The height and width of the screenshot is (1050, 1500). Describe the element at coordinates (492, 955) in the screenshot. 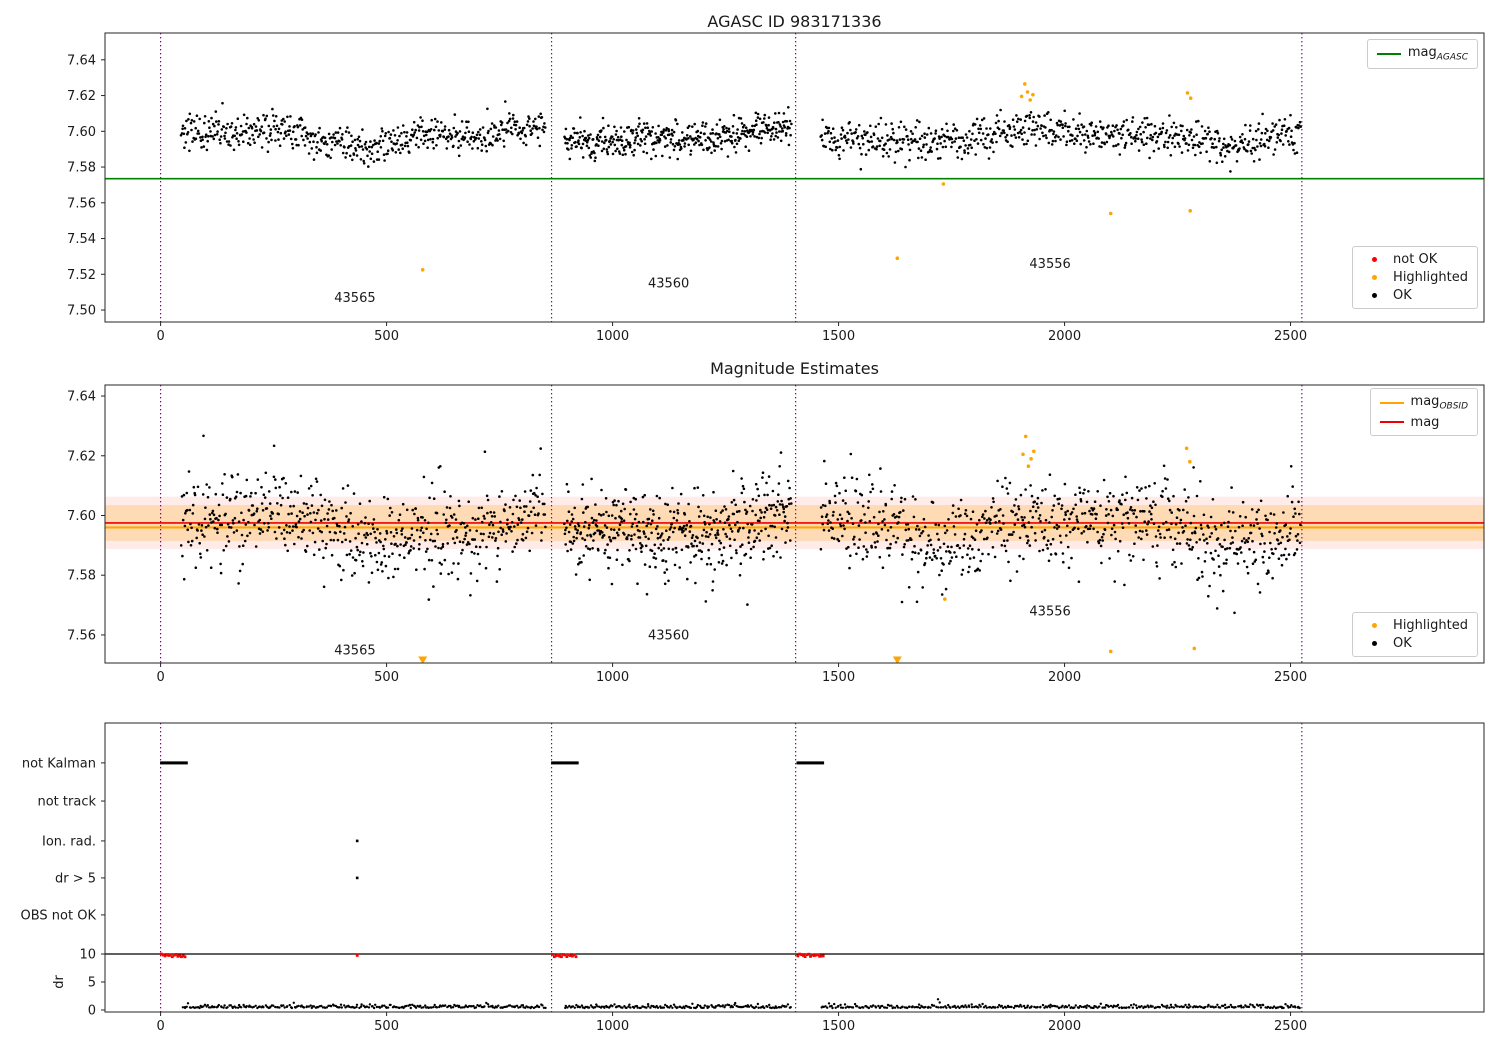

I see `not-ok-dr-points` at that location.